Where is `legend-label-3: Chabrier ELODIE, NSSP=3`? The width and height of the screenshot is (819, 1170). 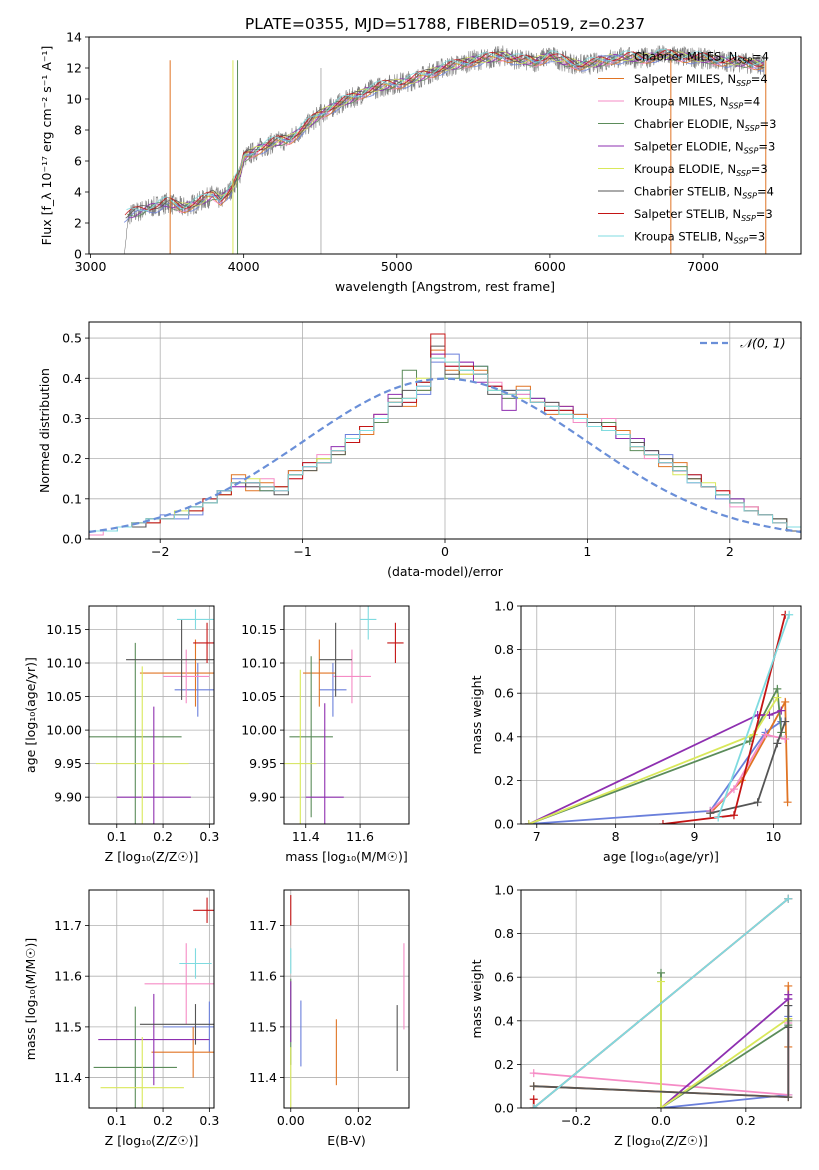 legend-label-3: Chabrier ELODIE, NSSP=3 is located at coordinates (705, 125).